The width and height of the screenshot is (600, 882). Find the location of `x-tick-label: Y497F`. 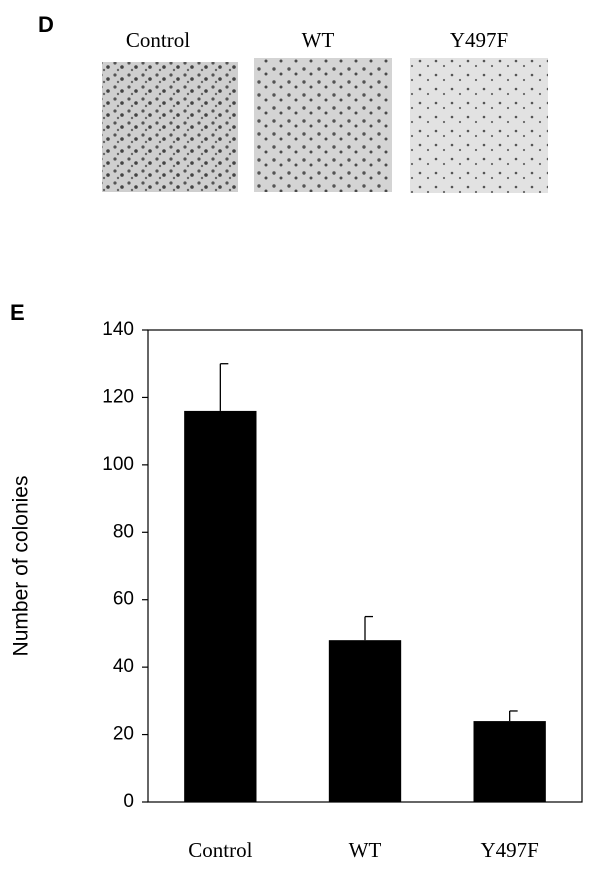

x-tick-label: Y497F is located at coordinates (509, 850).